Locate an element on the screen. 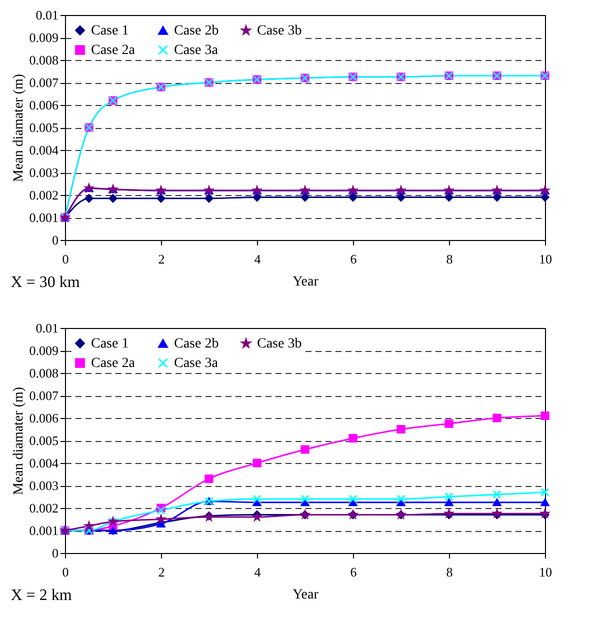  text: X = 30 km is located at coordinates (45, 282).